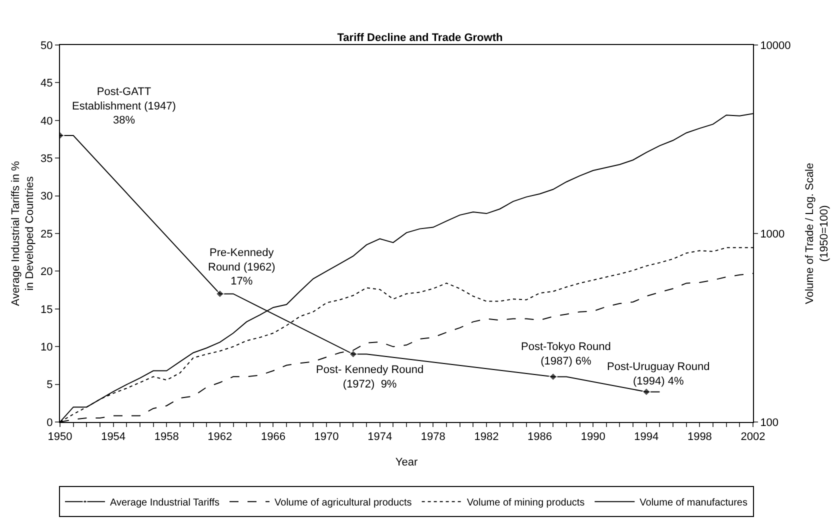 The width and height of the screenshot is (840, 529). What do you see at coordinates (343, 502) in the screenshot?
I see `legend-label: Volume of agricultural products` at bounding box center [343, 502].